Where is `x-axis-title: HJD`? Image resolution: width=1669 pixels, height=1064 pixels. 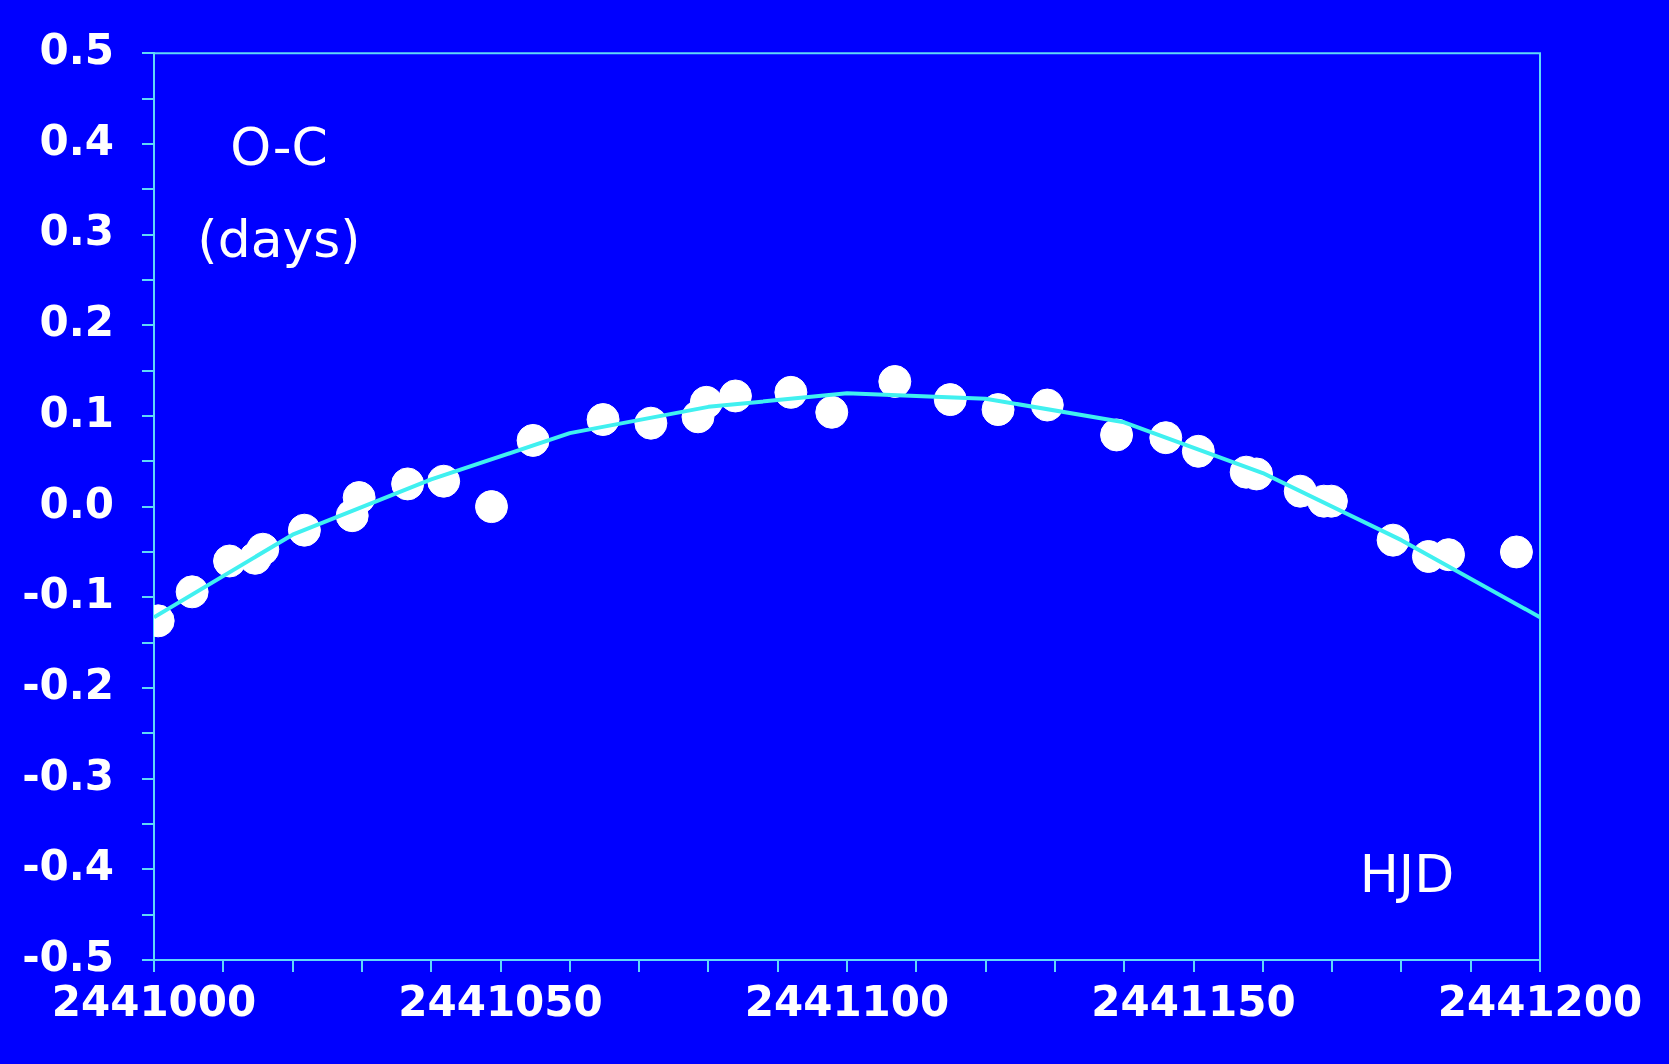
x-axis-title: HJD is located at coordinates (1407, 873).